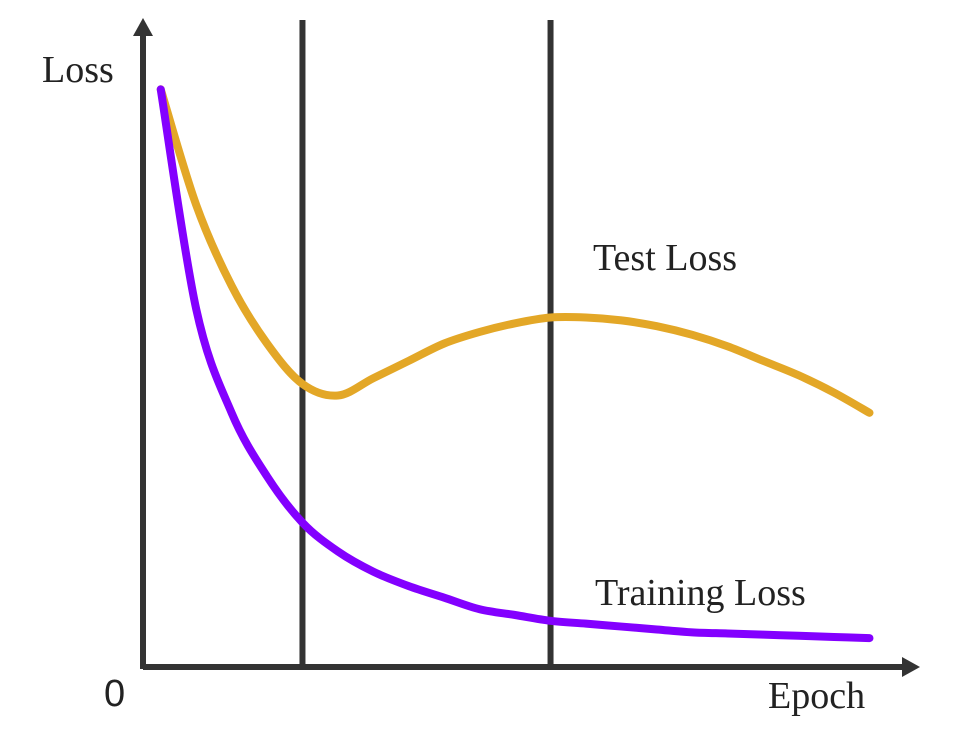 The image size is (960, 752). Describe the element at coordinates (143, 27) in the screenshot. I see `y-axis-arrow` at that location.